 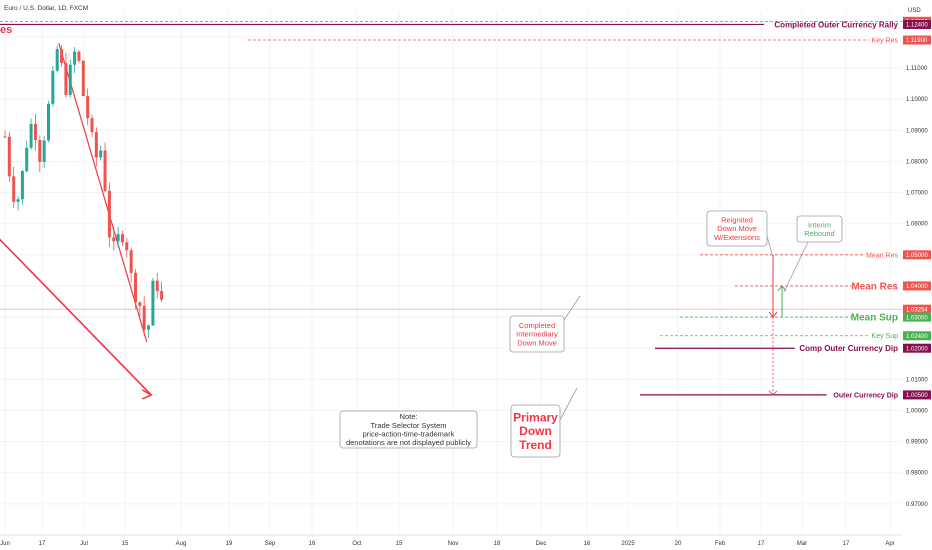 What do you see at coordinates (917, 287) in the screenshot?
I see `price-tag-label: 1.04000` at bounding box center [917, 287].